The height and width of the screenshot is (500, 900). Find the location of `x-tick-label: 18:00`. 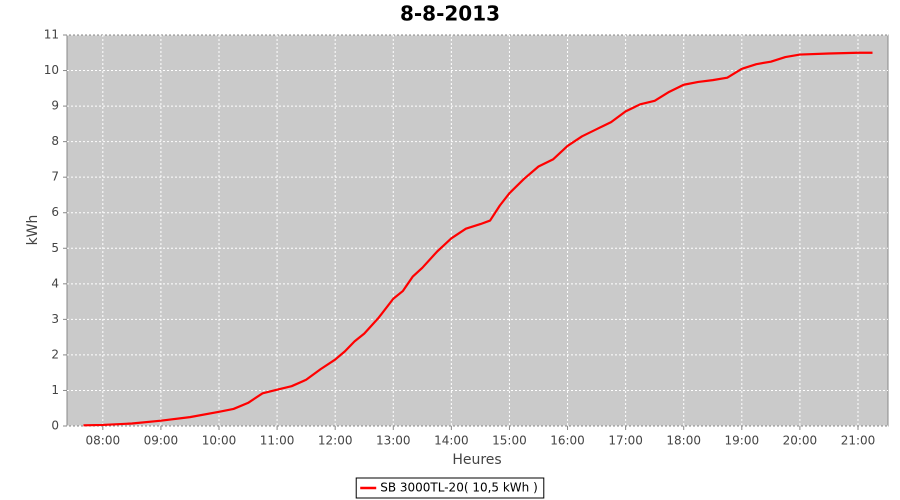

x-tick-label: 18:00 is located at coordinates (683, 441).